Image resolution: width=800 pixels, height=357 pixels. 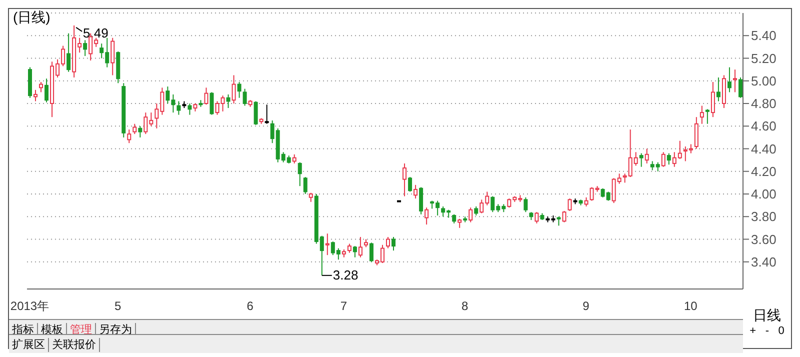 I want to click on text: 扩展区, so click(x=29, y=345).